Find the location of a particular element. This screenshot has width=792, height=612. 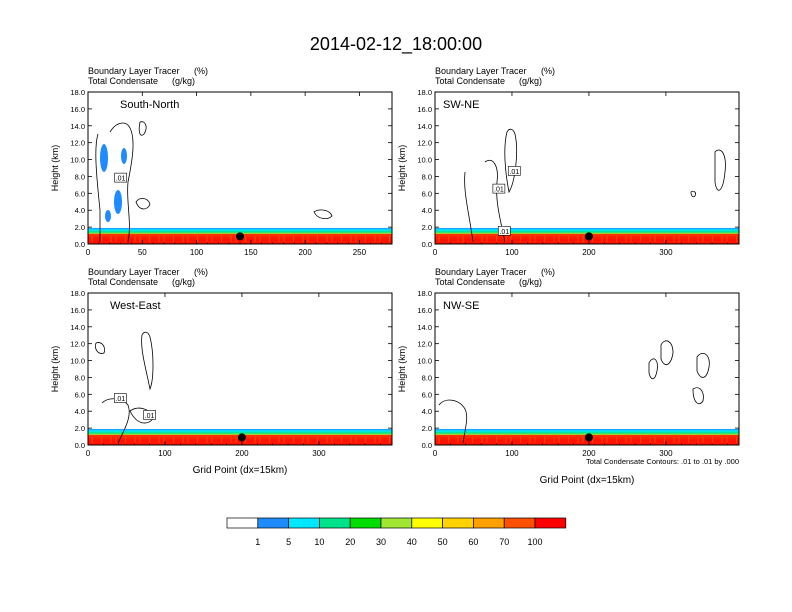

colorbar-level-label: 5 is located at coordinates (288, 542).